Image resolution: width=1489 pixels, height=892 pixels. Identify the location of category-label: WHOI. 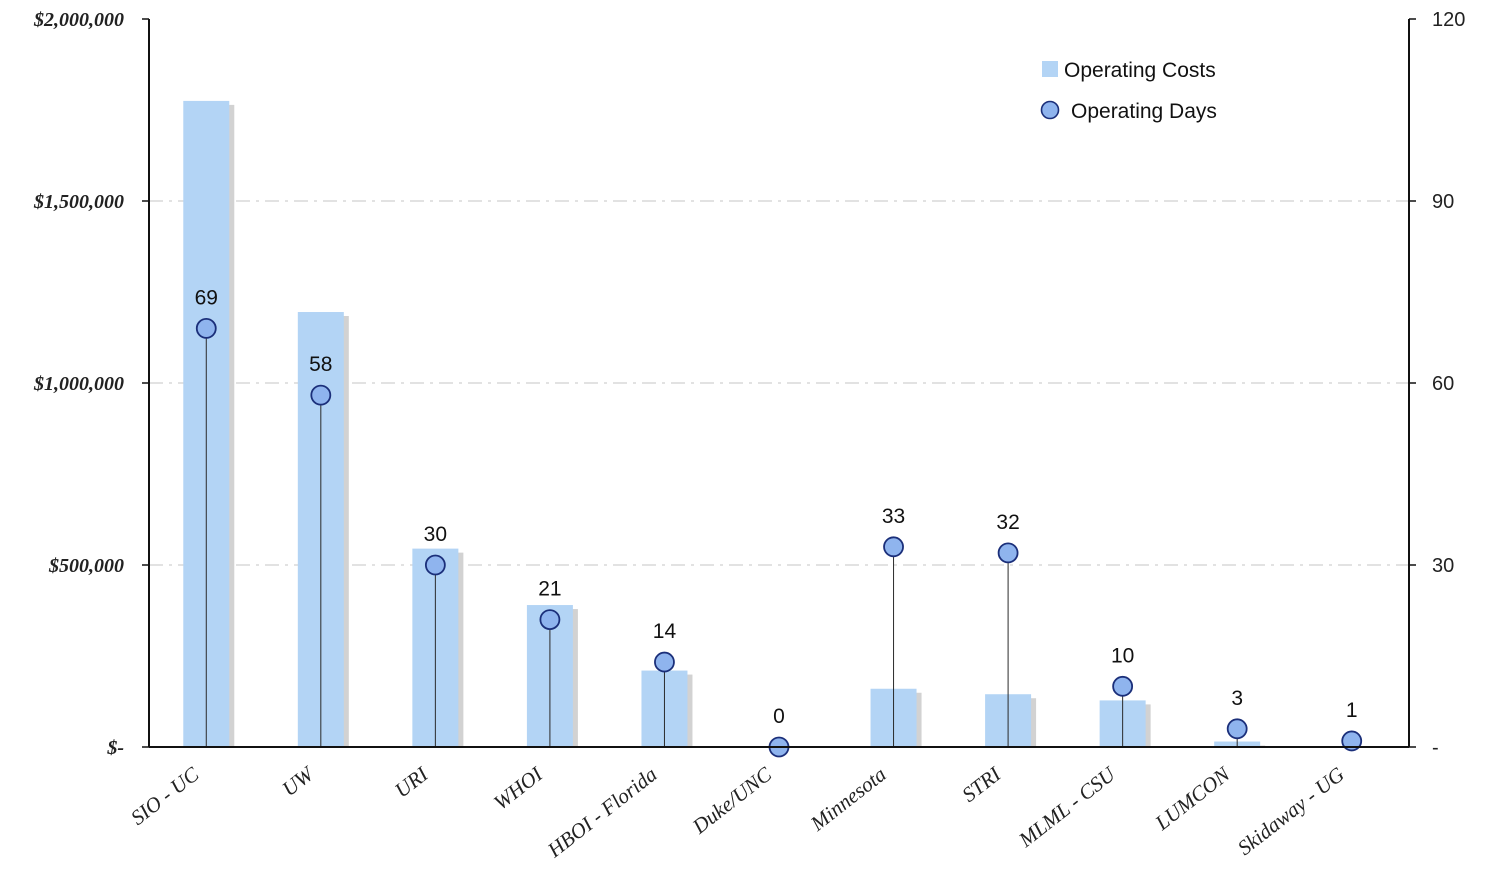
(518, 787).